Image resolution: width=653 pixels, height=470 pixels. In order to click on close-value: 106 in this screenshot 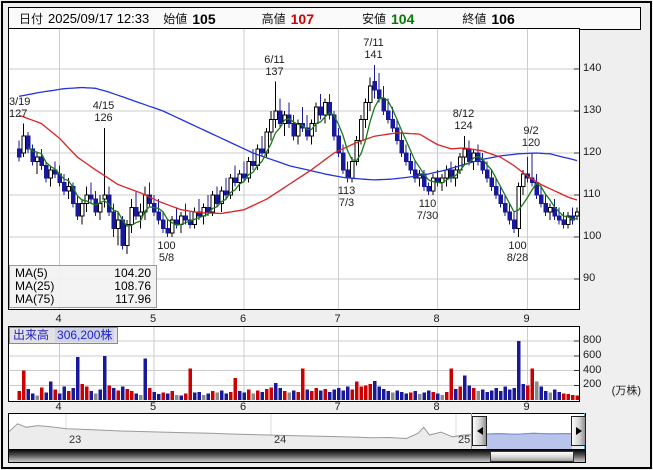, I will do `click(503, 18)`.